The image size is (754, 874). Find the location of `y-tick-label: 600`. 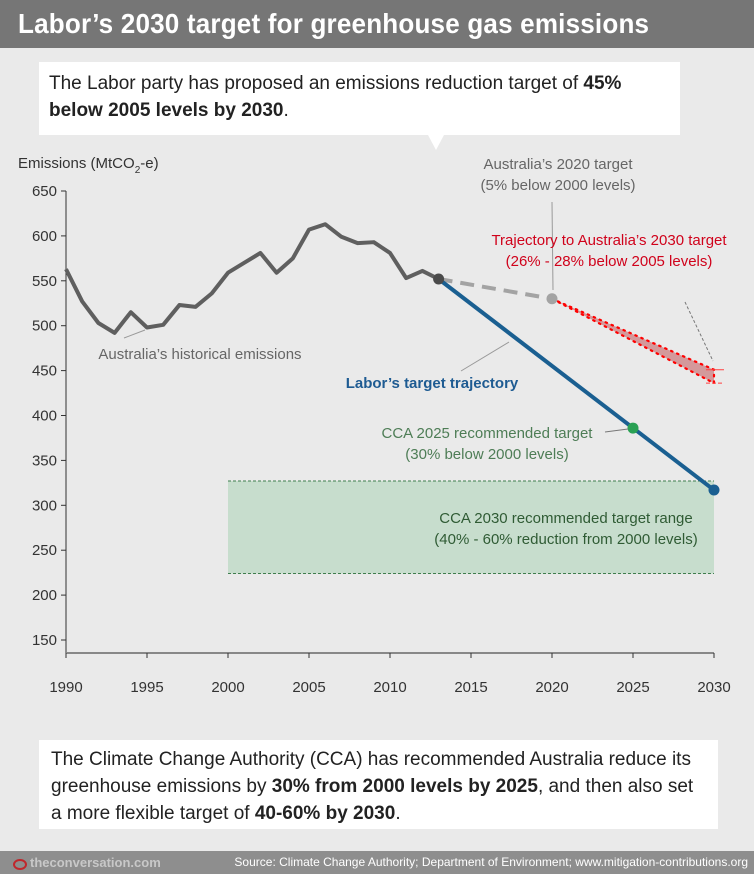

y-tick-label: 600 is located at coordinates (44, 236).